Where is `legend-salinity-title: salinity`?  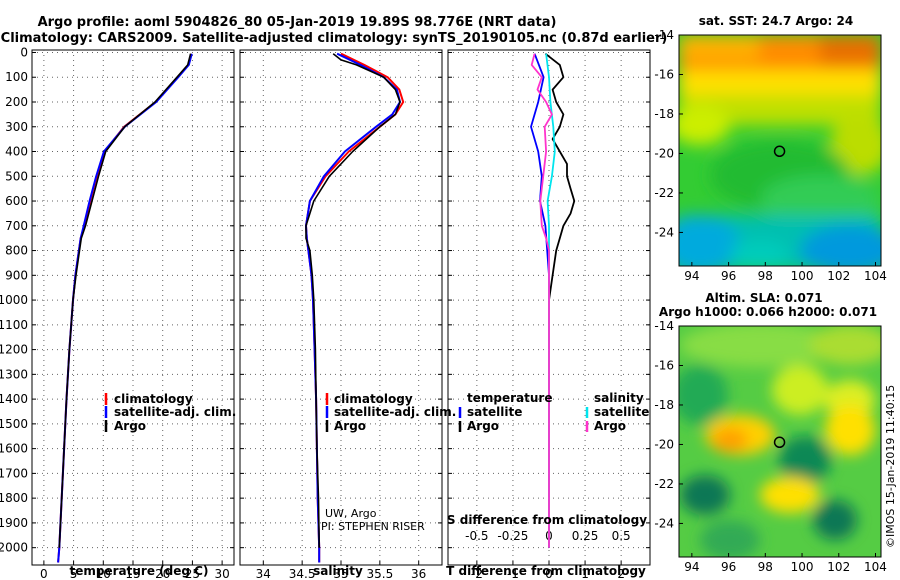 legend-salinity-title: salinity is located at coordinates (619, 398).